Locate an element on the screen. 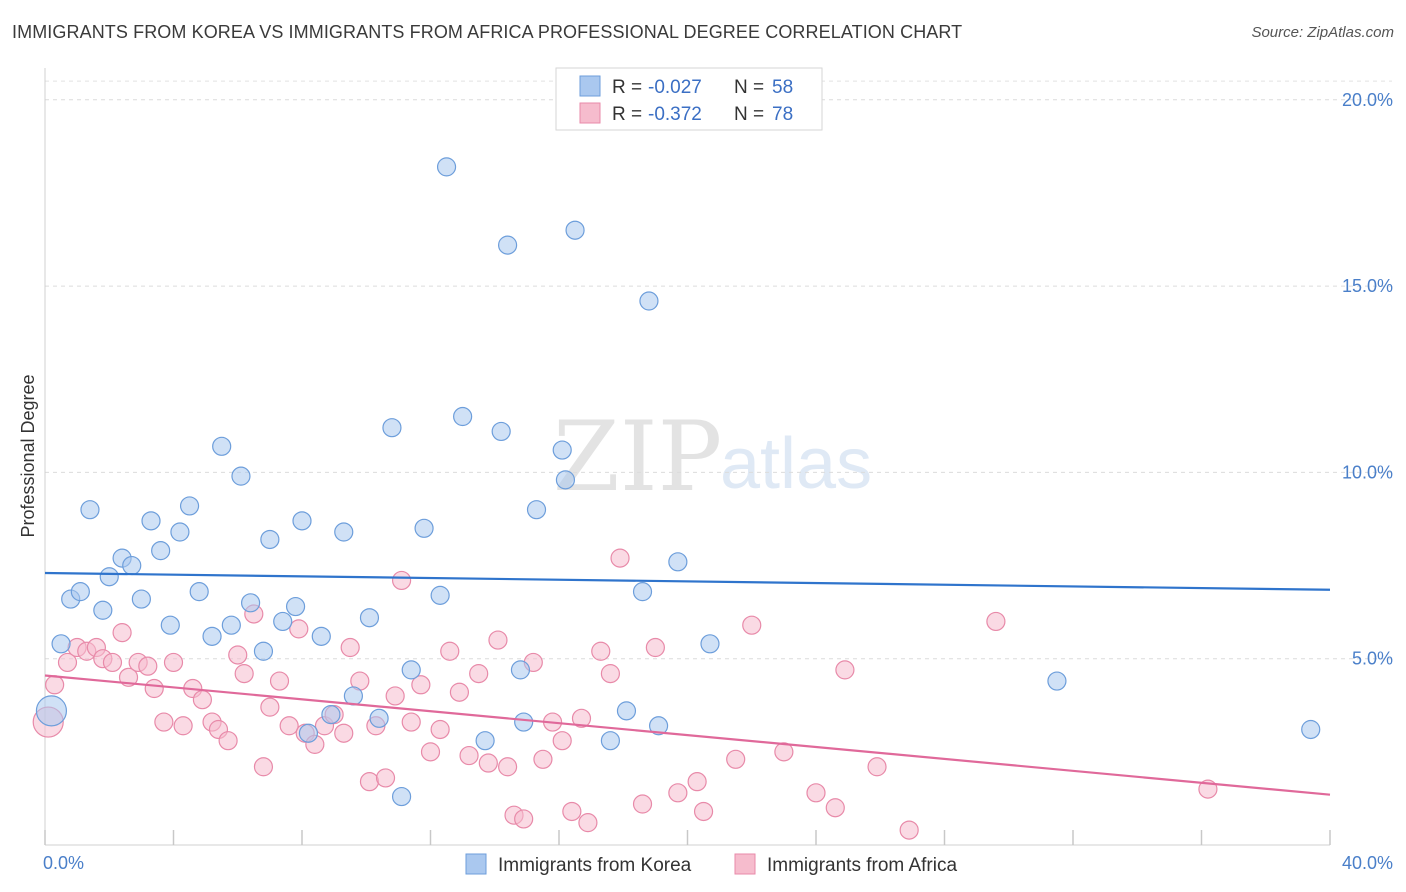 The height and width of the screenshot is (892, 1406). x-tick-label-max: 40.0% is located at coordinates (1367, 863).